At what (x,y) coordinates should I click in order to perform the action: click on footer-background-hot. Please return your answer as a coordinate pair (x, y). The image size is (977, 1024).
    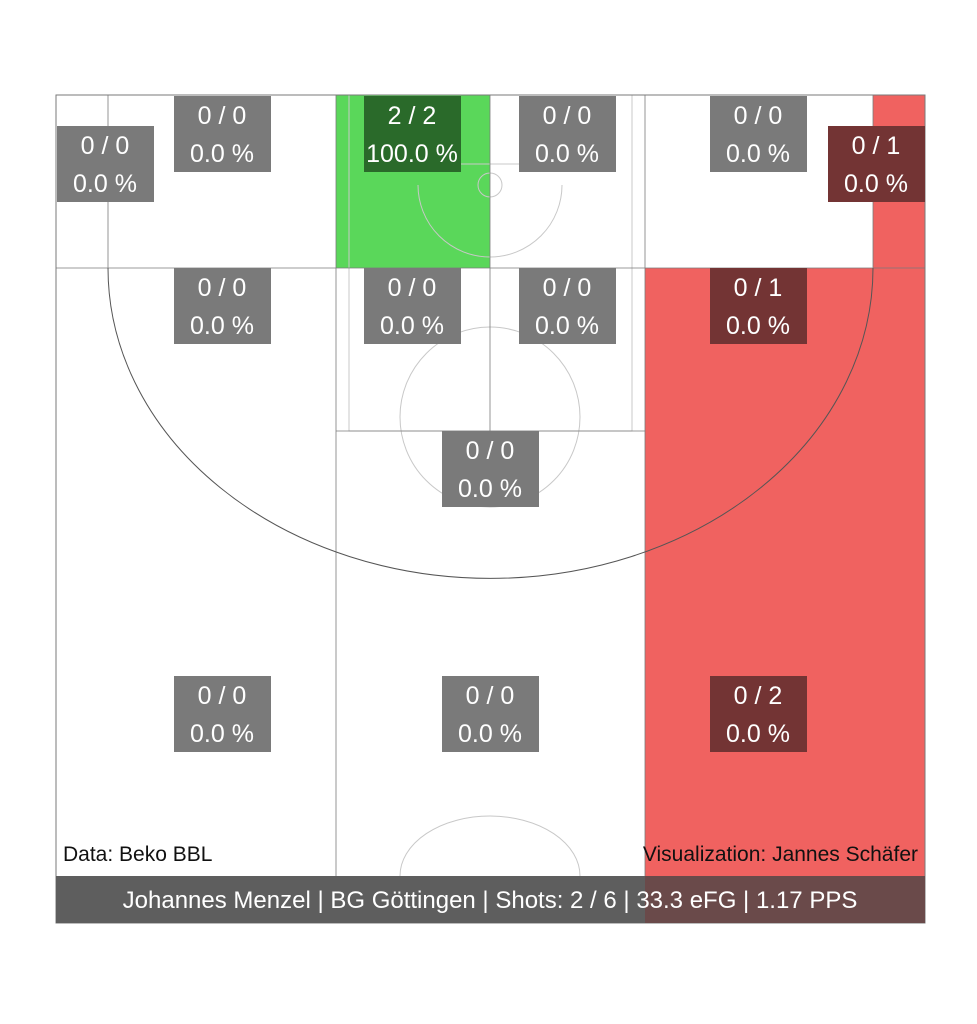
    Looking at the image, I should click on (785, 899).